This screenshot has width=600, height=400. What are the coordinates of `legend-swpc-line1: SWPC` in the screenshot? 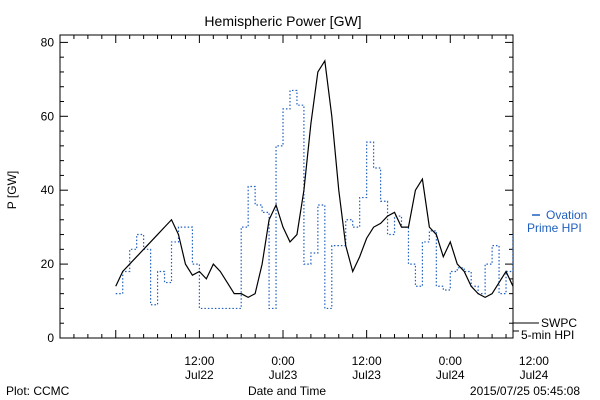 It's located at (559, 323).